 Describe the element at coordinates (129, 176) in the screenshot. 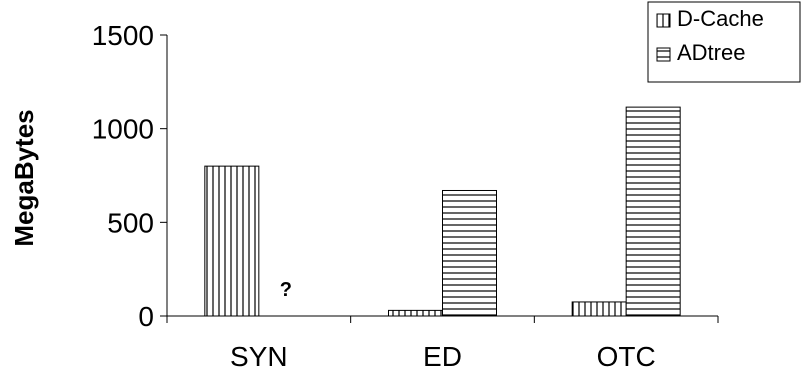

I see `y-axis-ticks: 0 500 1000 1500` at that location.